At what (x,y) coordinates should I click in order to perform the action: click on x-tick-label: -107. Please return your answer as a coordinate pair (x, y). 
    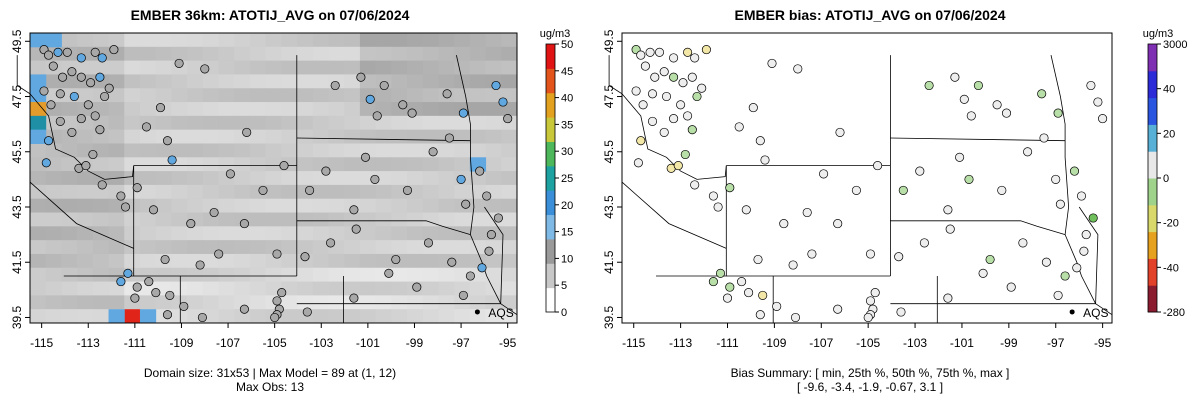
    Looking at the image, I should click on (228, 343).